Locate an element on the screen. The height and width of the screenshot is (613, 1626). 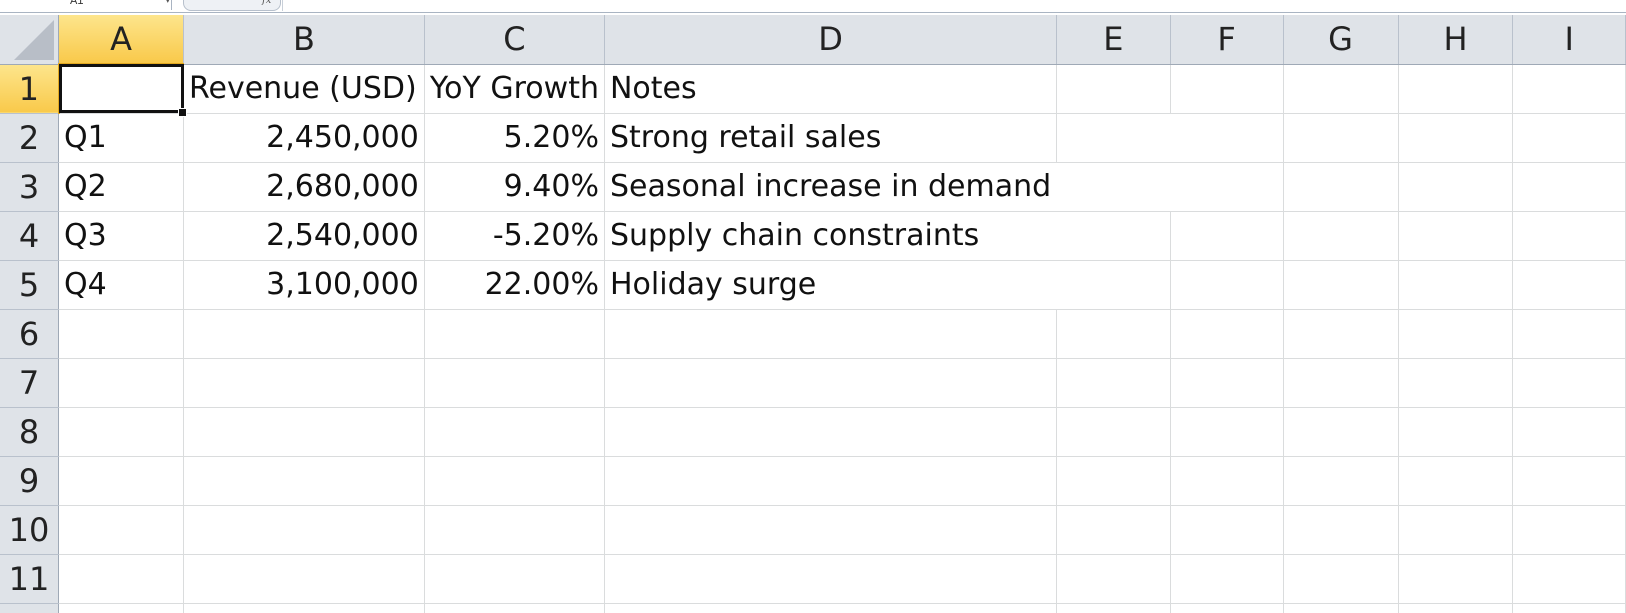
cell-a5: Q4 is located at coordinates (121, 285).